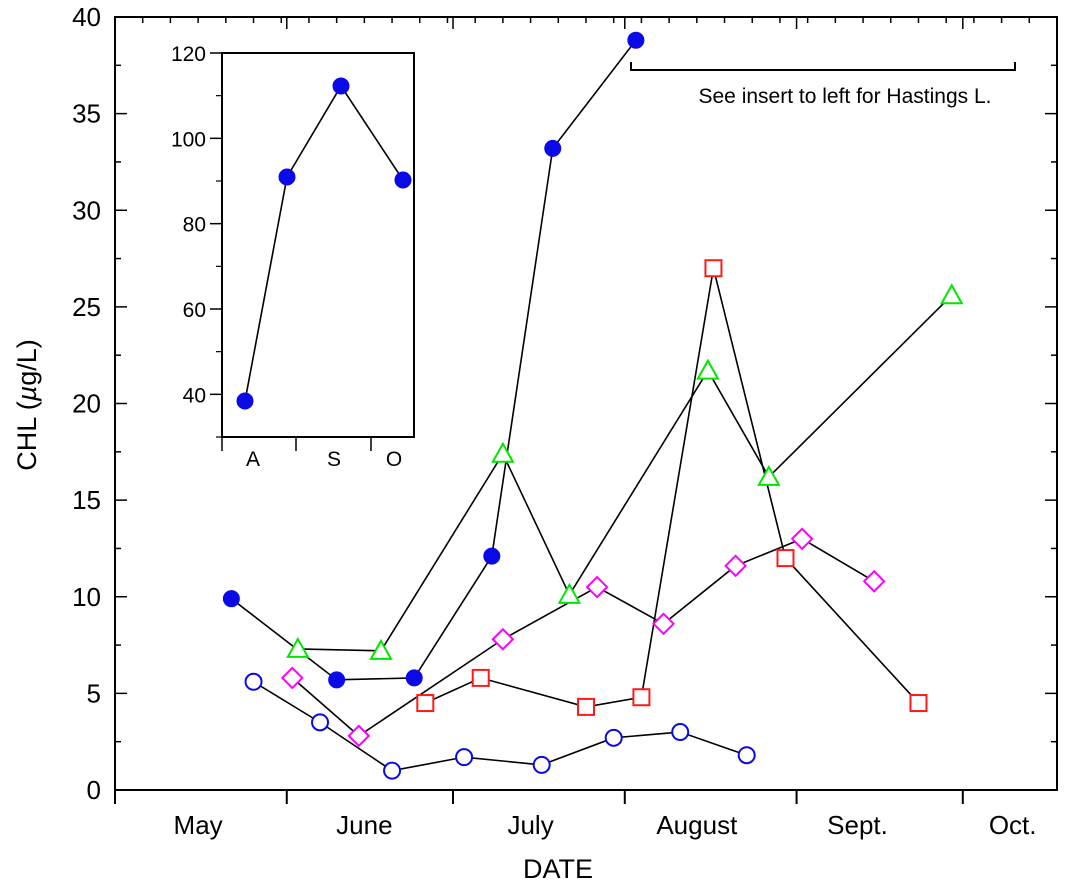  What do you see at coordinates (86, 404) in the screenshot?
I see `y-tick-label: 20` at bounding box center [86, 404].